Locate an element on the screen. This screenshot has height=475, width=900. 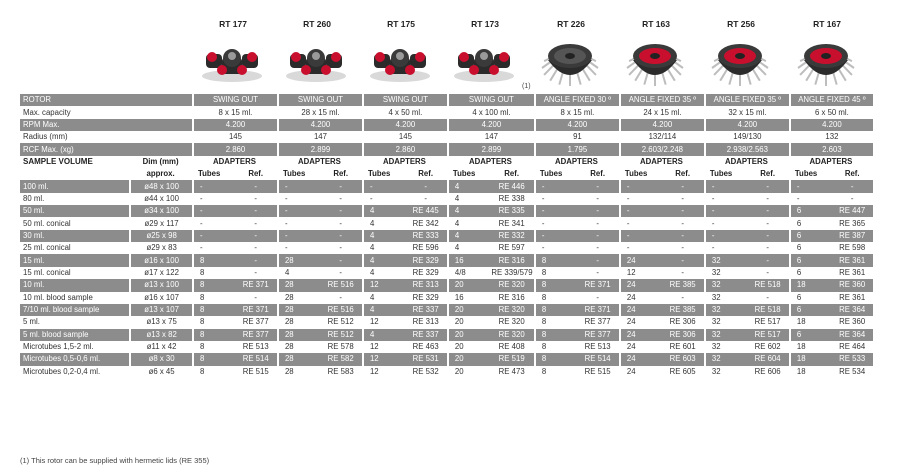
sample-label: 10 ml. blood sample is located at coordinates (75, 297).